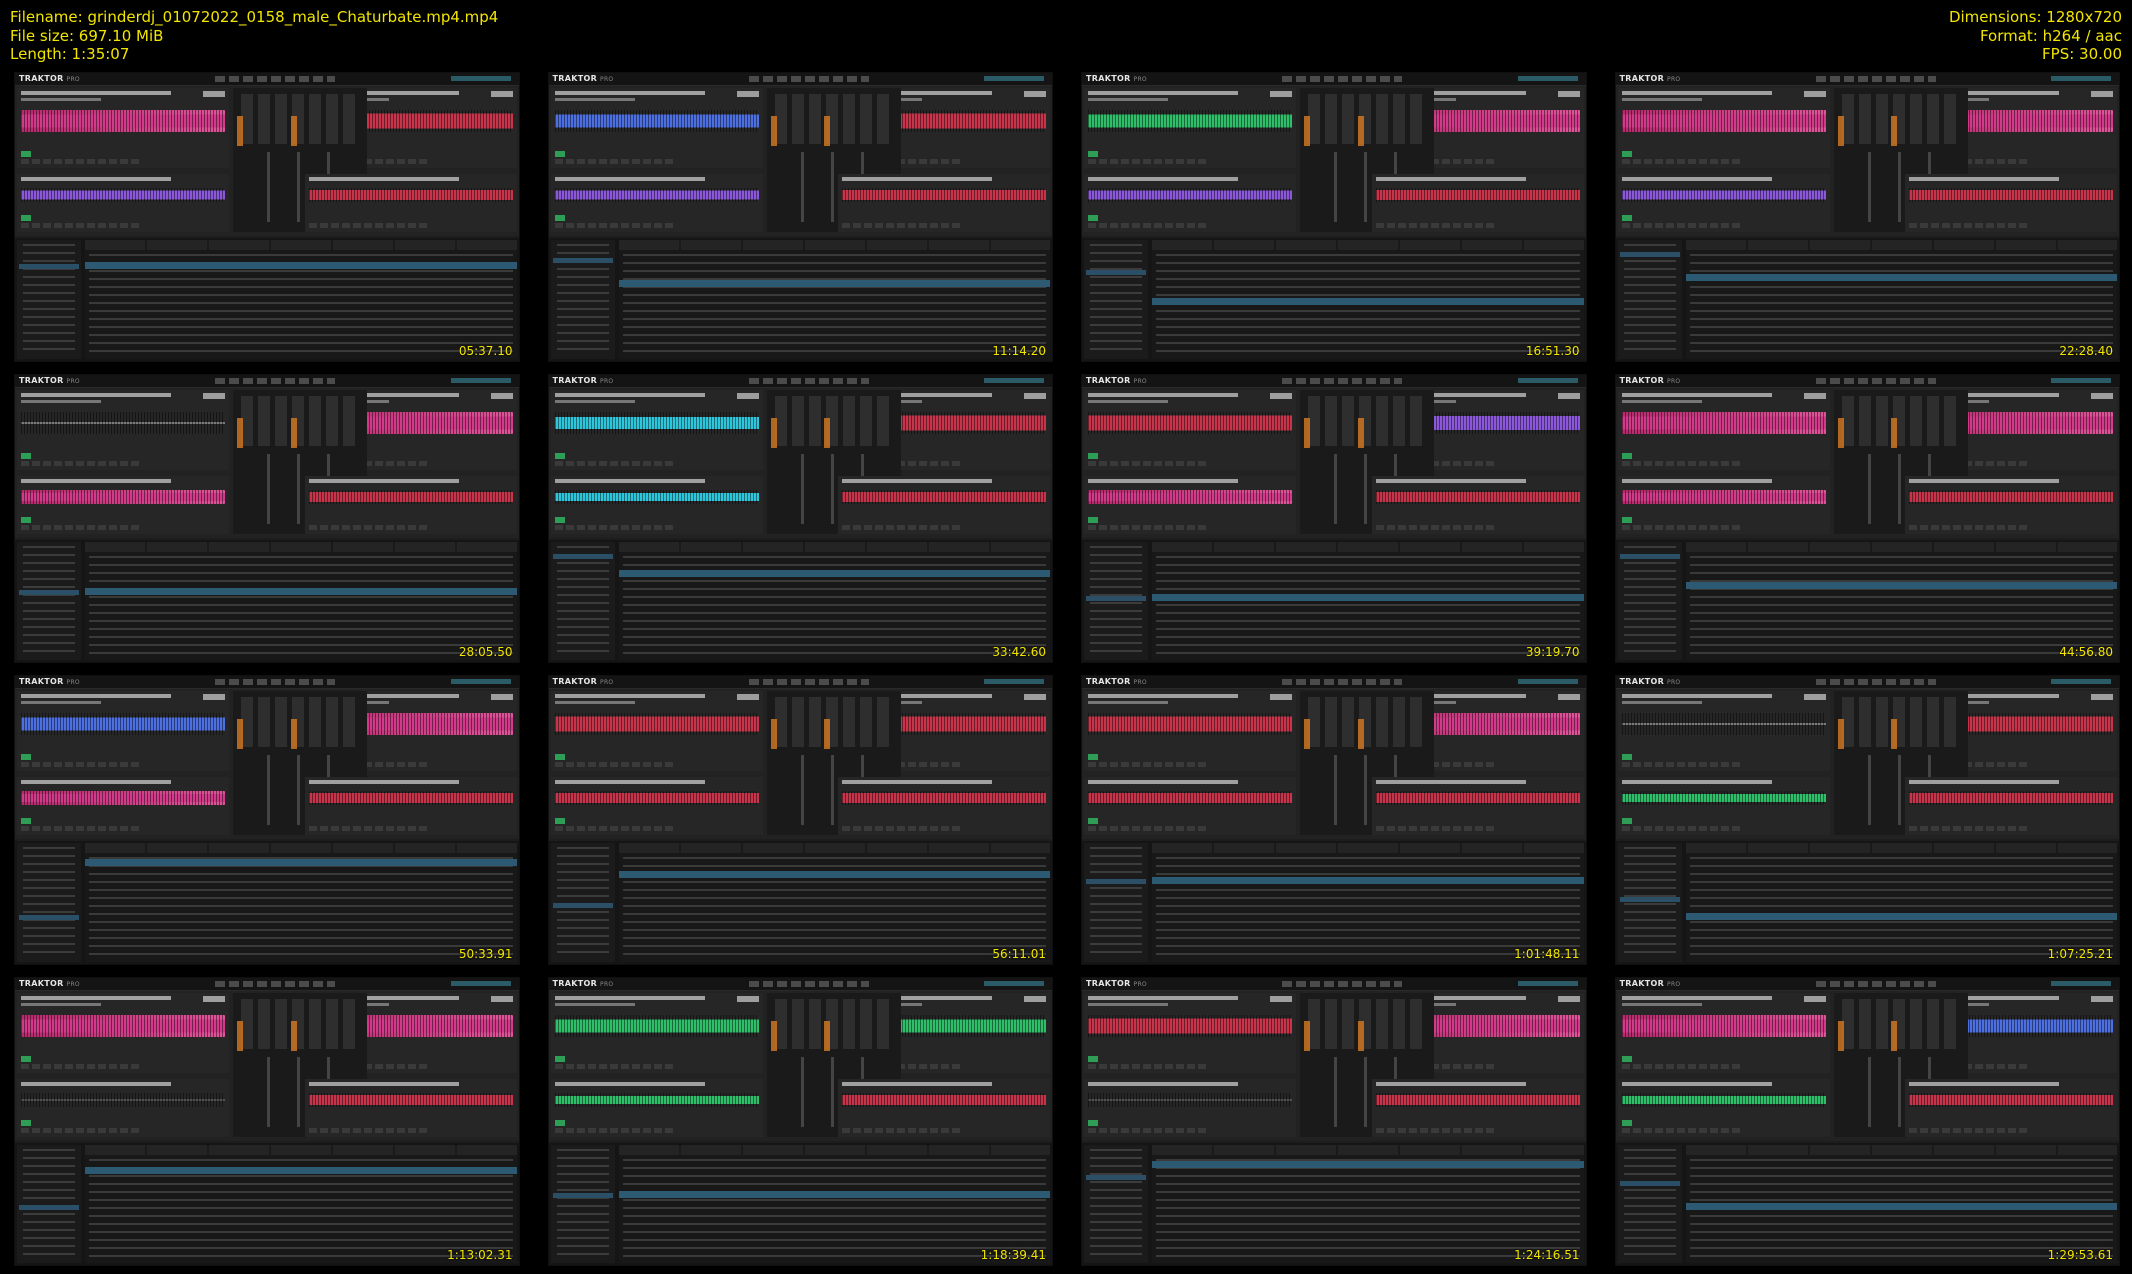 This screenshot has width=2132, height=1274. What do you see at coordinates (1013, 1255) in the screenshot?
I see `timestamp: 1:18:39.41` at bounding box center [1013, 1255].